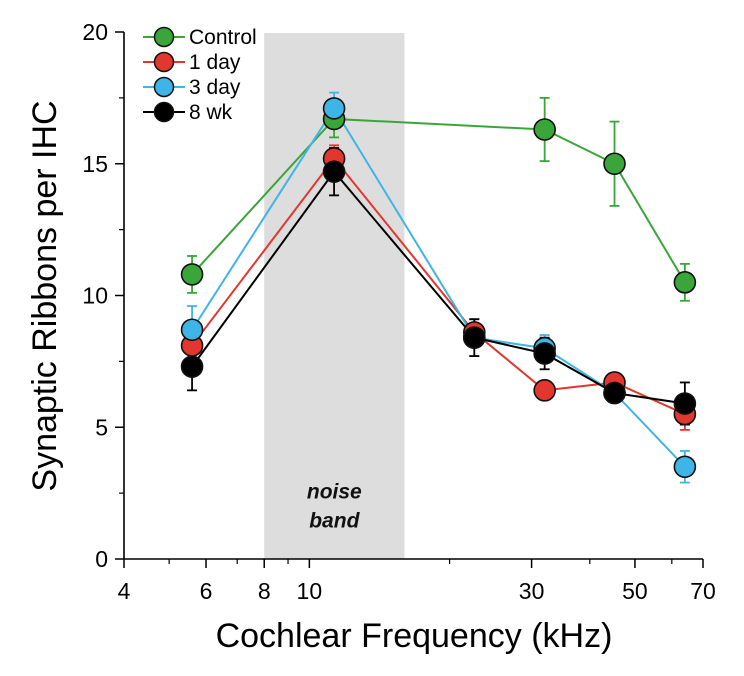 This screenshot has height=676, width=744. I want to click on y-tick-label: 5, so click(101, 427).